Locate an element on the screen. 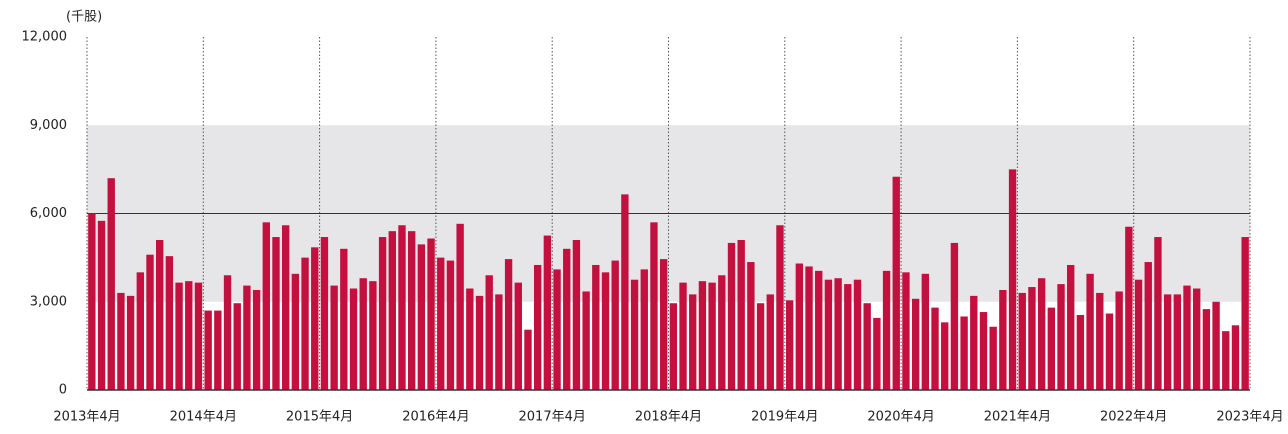 The width and height of the screenshot is (1288, 434). y-tick-label: 0 is located at coordinates (63, 390).